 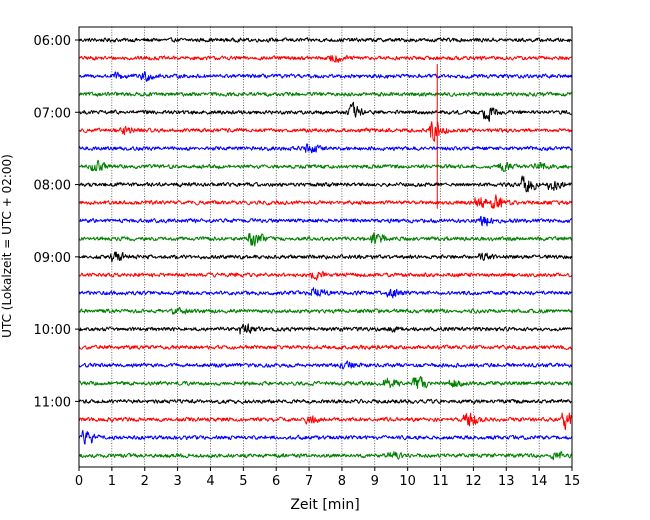 I want to click on y-tick-label: 07:00, so click(x=52, y=113).